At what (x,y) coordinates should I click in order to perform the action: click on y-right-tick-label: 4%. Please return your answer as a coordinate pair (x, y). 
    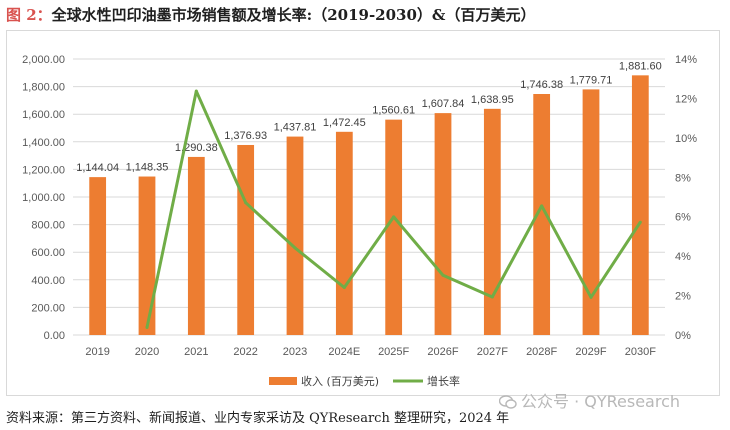
    Looking at the image, I should click on (683, 257).